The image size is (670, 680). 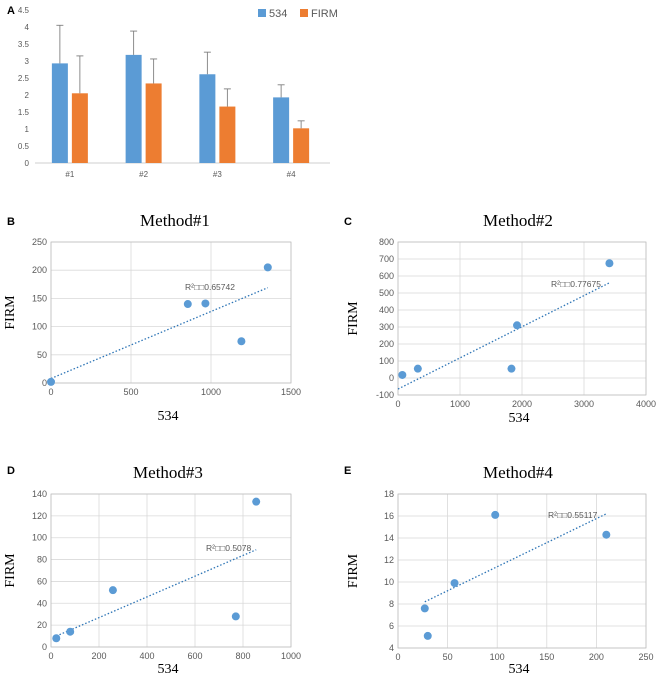 What do you see at coordinates (24, 146) in the screenshot?
I see `y-tick-label: 0.5` at bounding box center [24, 146].